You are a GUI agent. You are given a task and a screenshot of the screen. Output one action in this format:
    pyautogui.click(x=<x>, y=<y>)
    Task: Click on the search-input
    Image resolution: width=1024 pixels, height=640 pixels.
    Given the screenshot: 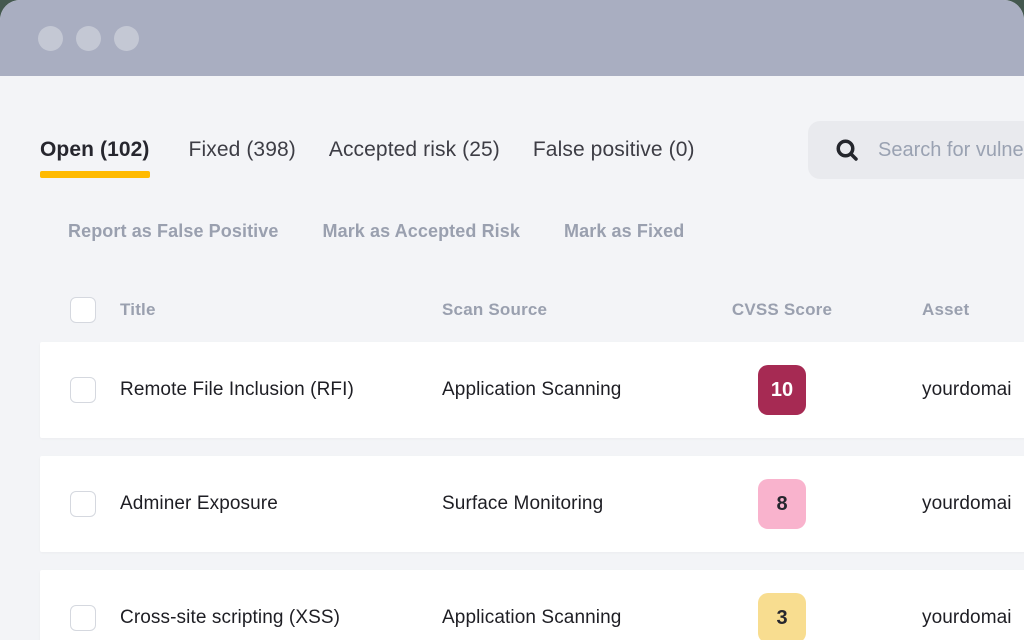 What is the action you would take?
    pyautogui.click(x=951, y=150)
    